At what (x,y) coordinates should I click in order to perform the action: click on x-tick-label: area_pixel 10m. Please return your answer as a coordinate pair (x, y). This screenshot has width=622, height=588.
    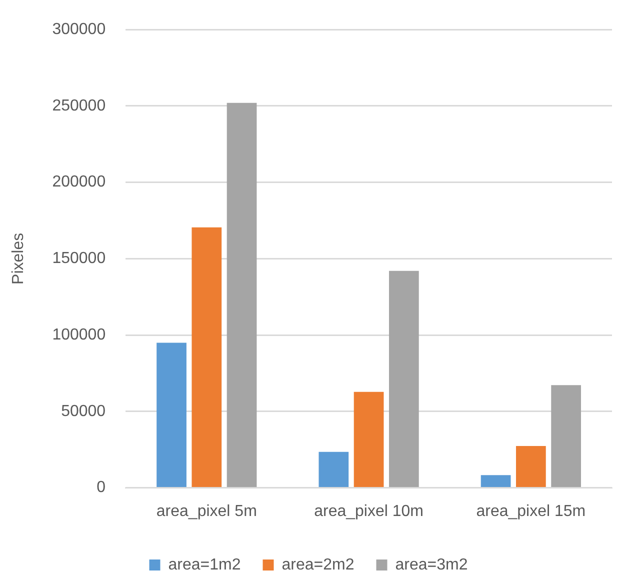
    Looking at the image, I should click on (369, 511).